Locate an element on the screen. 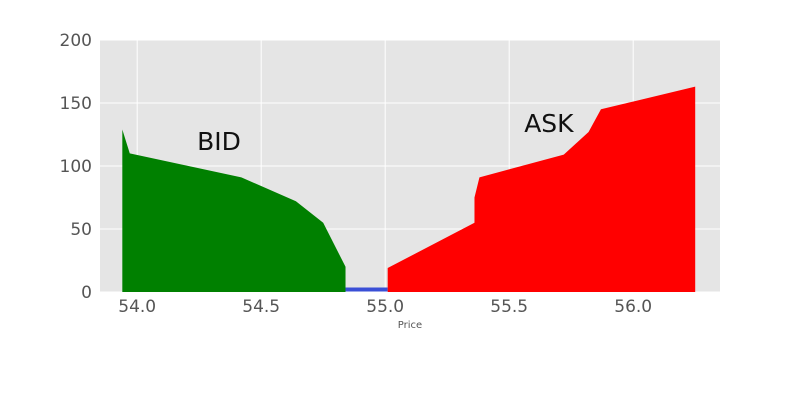  y-tick-label: 0 is located at coordinates (86, 293).